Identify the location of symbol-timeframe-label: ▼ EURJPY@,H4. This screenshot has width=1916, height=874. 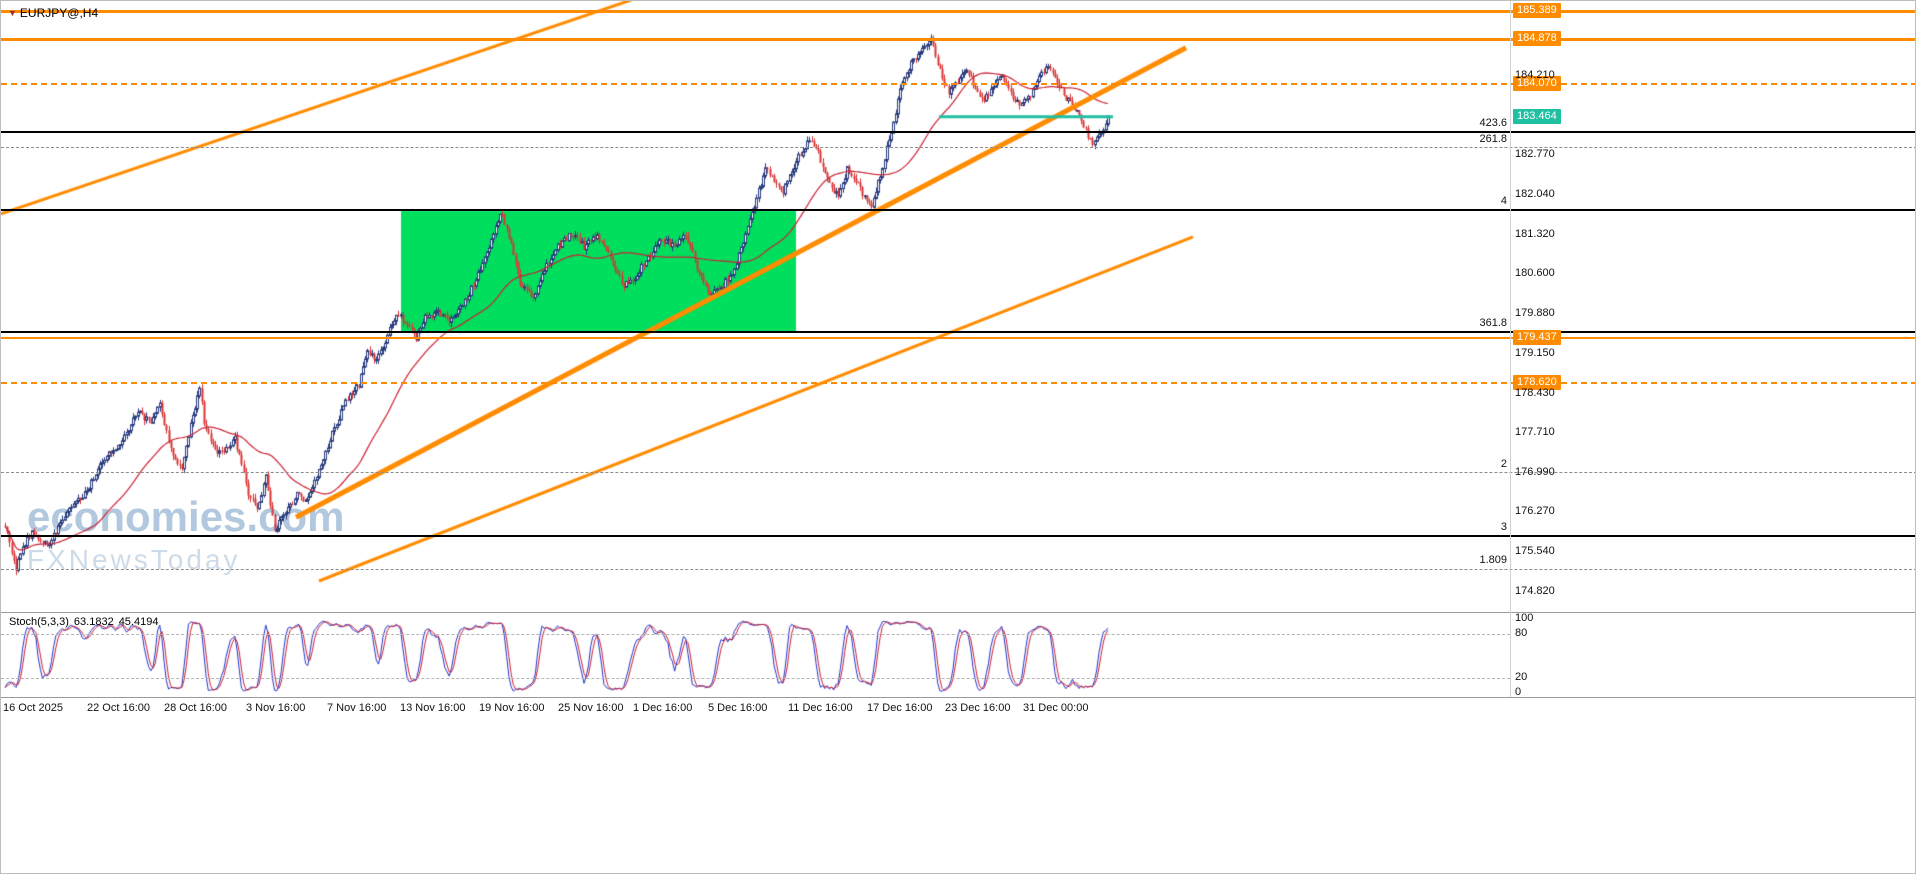
(53, 13).